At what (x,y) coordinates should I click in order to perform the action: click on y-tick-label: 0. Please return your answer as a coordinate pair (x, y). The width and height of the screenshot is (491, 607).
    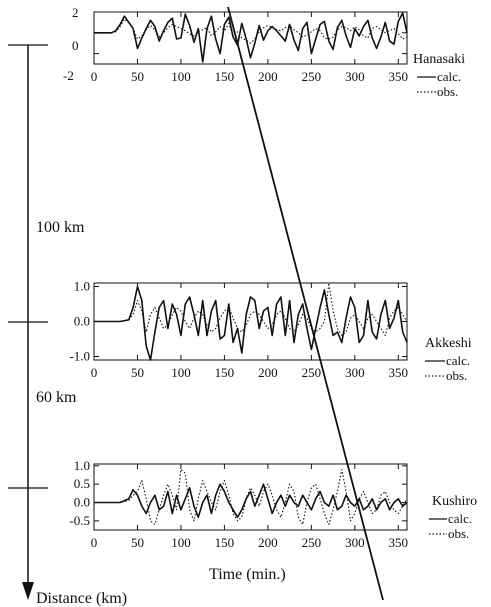
    Looking at the image, I should click on (75, 45).